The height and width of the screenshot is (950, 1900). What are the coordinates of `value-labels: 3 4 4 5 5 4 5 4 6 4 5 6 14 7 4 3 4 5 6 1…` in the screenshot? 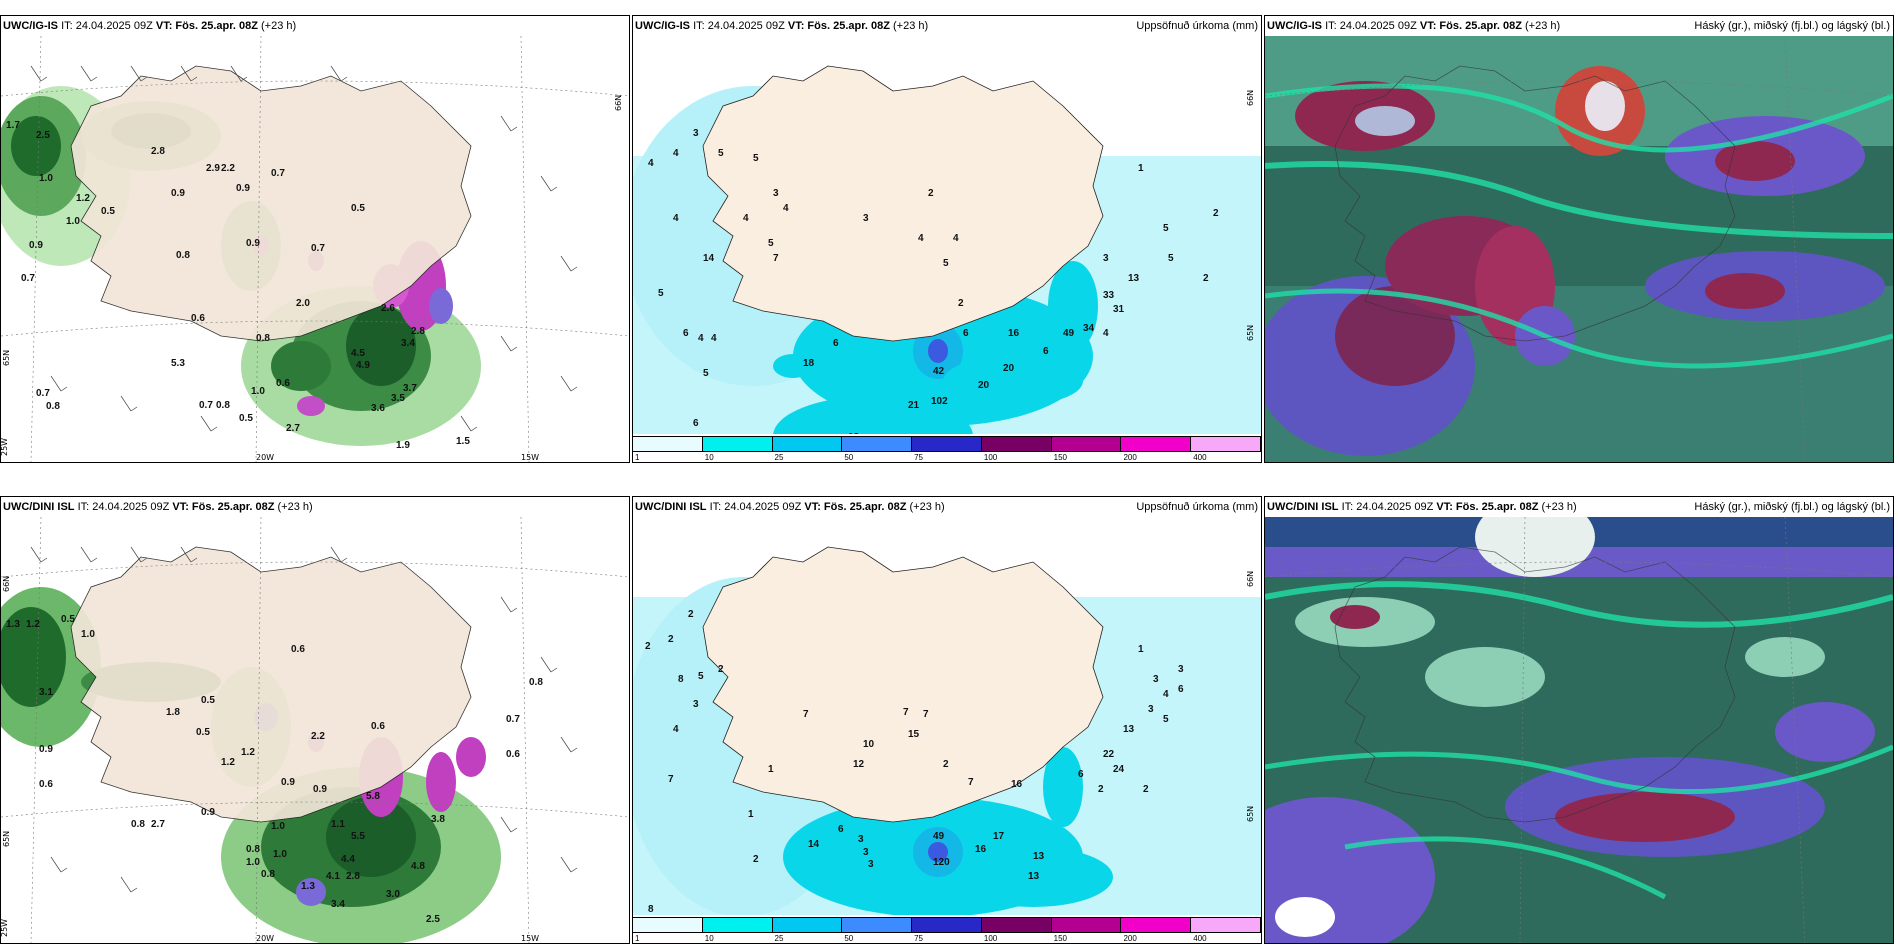 It's located at (933, 281).